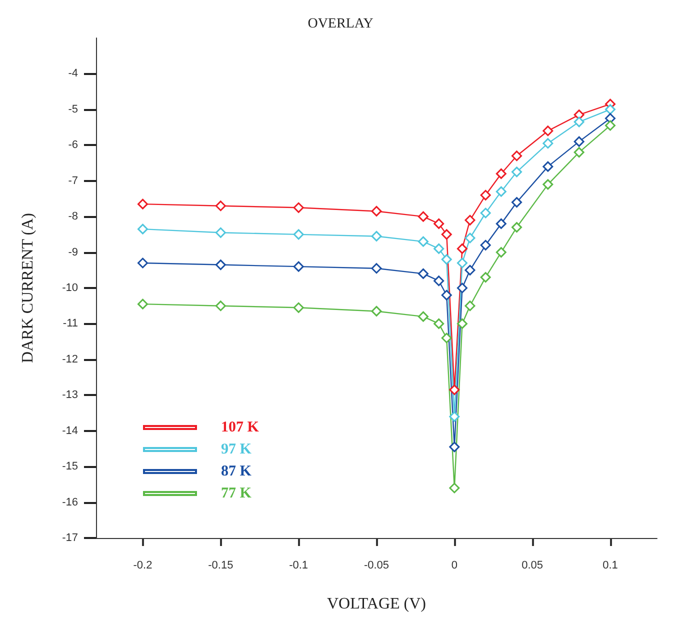 This screenshot has height=626, width=681. Describe the element at coordinates (236, 450) in the screenshot. I see `legend-label: 97 K` at that location.